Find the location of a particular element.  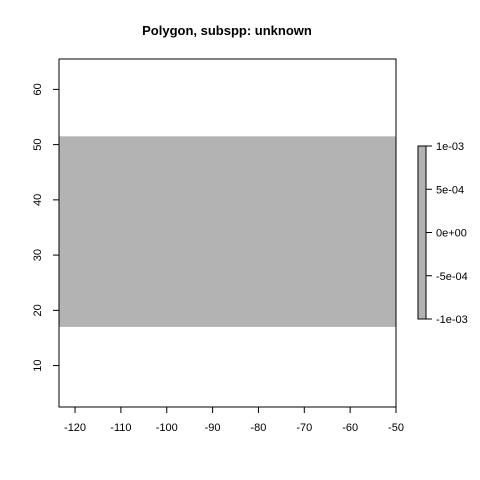

legend-colorbar is located at coordinates (422, 232).